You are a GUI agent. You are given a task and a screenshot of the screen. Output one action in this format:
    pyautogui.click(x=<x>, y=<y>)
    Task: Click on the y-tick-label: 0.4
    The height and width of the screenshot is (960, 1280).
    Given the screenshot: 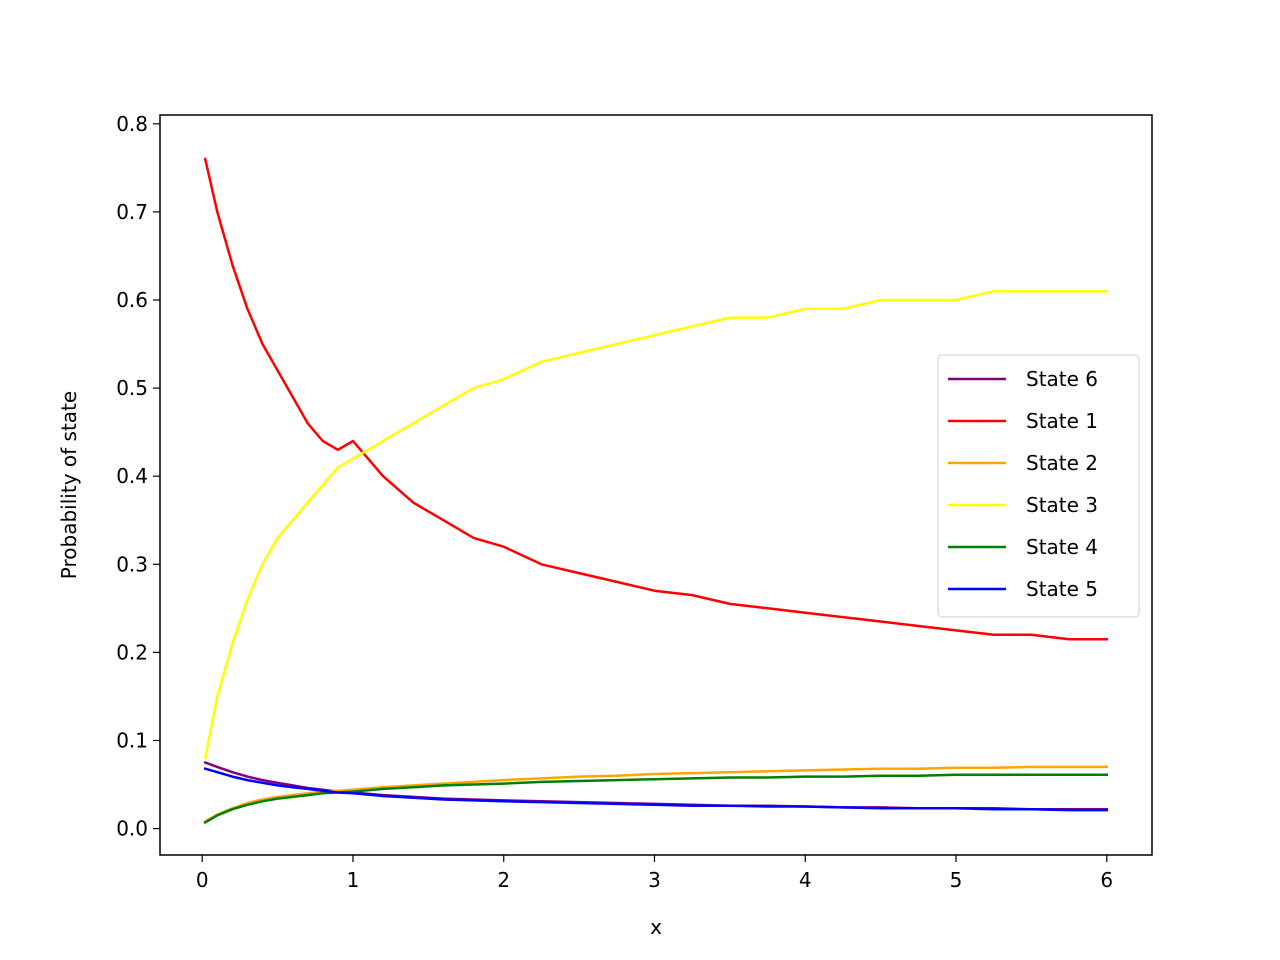 What is the action you would take?
    pyautogui.click(x=132, y=476)
    